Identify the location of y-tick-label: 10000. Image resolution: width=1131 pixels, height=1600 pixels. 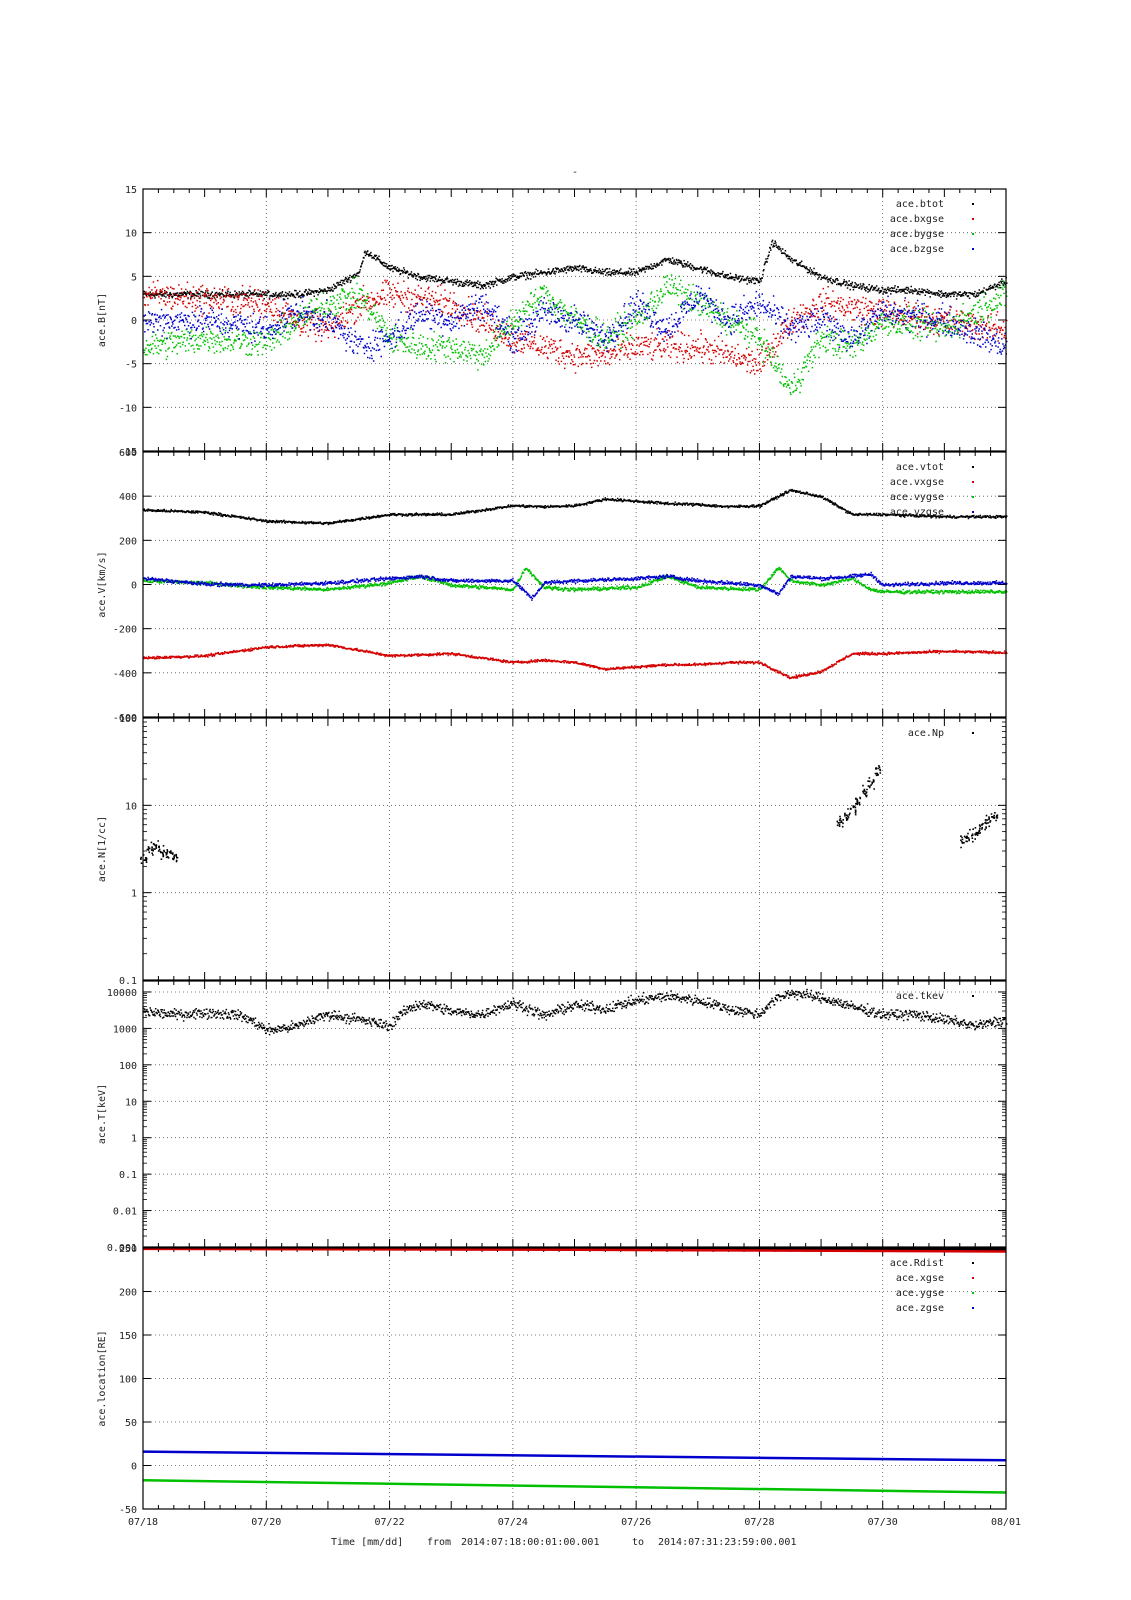
(122, 993).